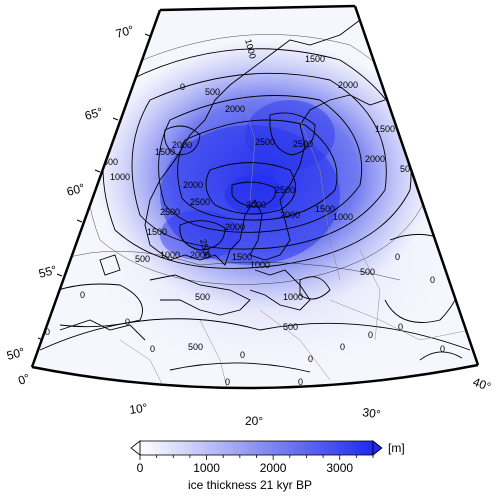 The width and height of the screenshot is (500, 497). Describe the element at coordinates (15, 354) in the screenshot. I see `lat-label: 50°` at that location.